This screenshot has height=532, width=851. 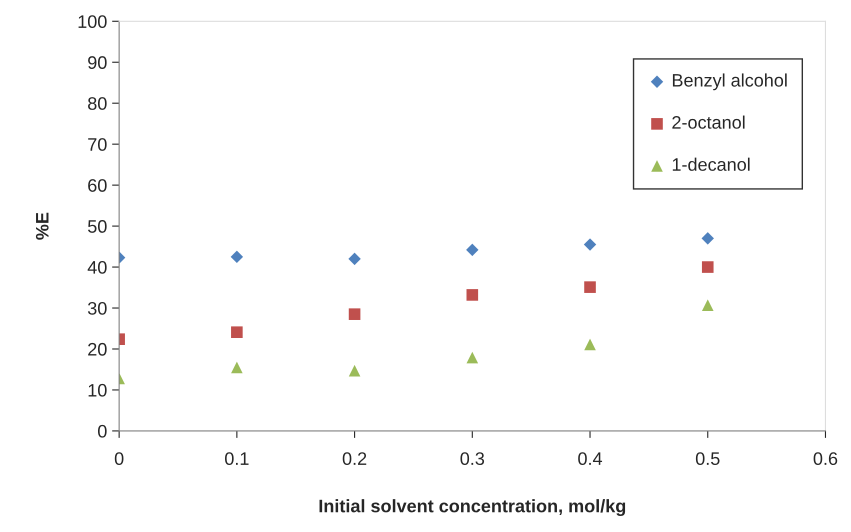 I want to click on legend-label: 2-octanol, so click(x=708, y=122).